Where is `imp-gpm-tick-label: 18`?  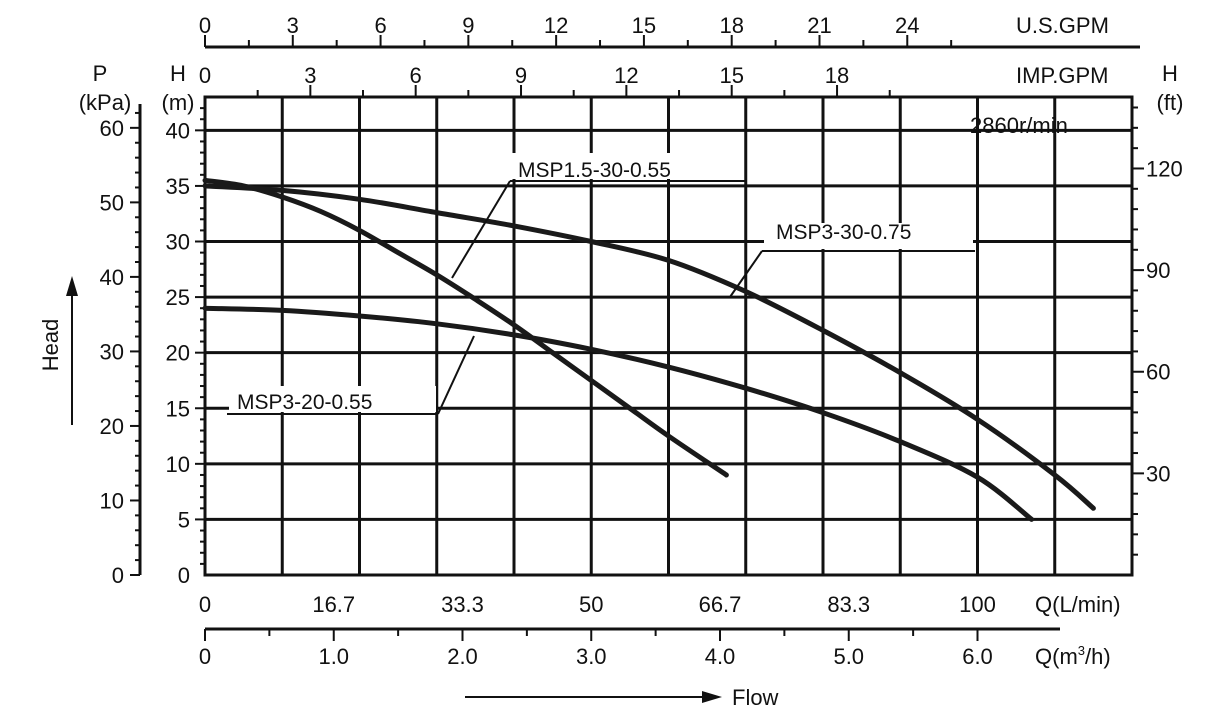 imp-gpm-tick-label: 18 is located at coordinates (837, 75).